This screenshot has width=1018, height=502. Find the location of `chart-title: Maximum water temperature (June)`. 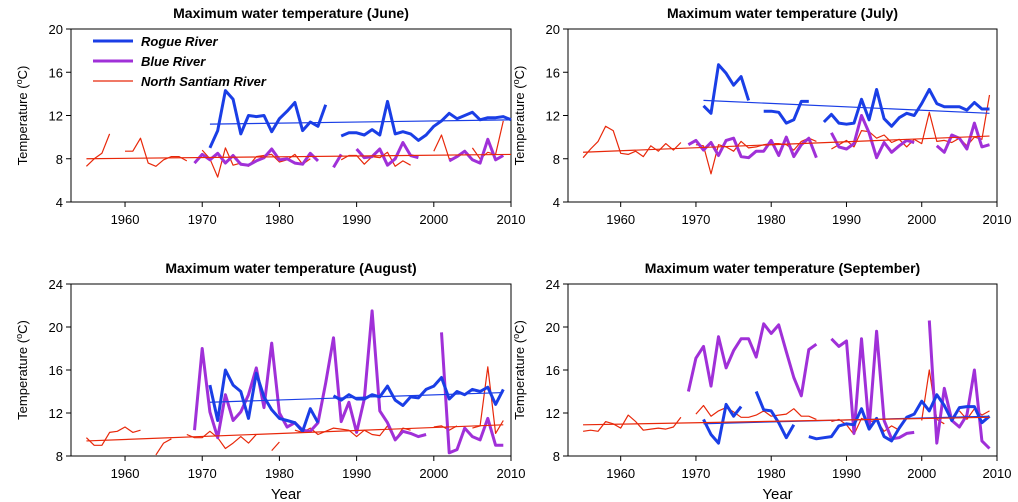

chart-title: Maximum water temperature (June) is located at coordinates (291, 13).